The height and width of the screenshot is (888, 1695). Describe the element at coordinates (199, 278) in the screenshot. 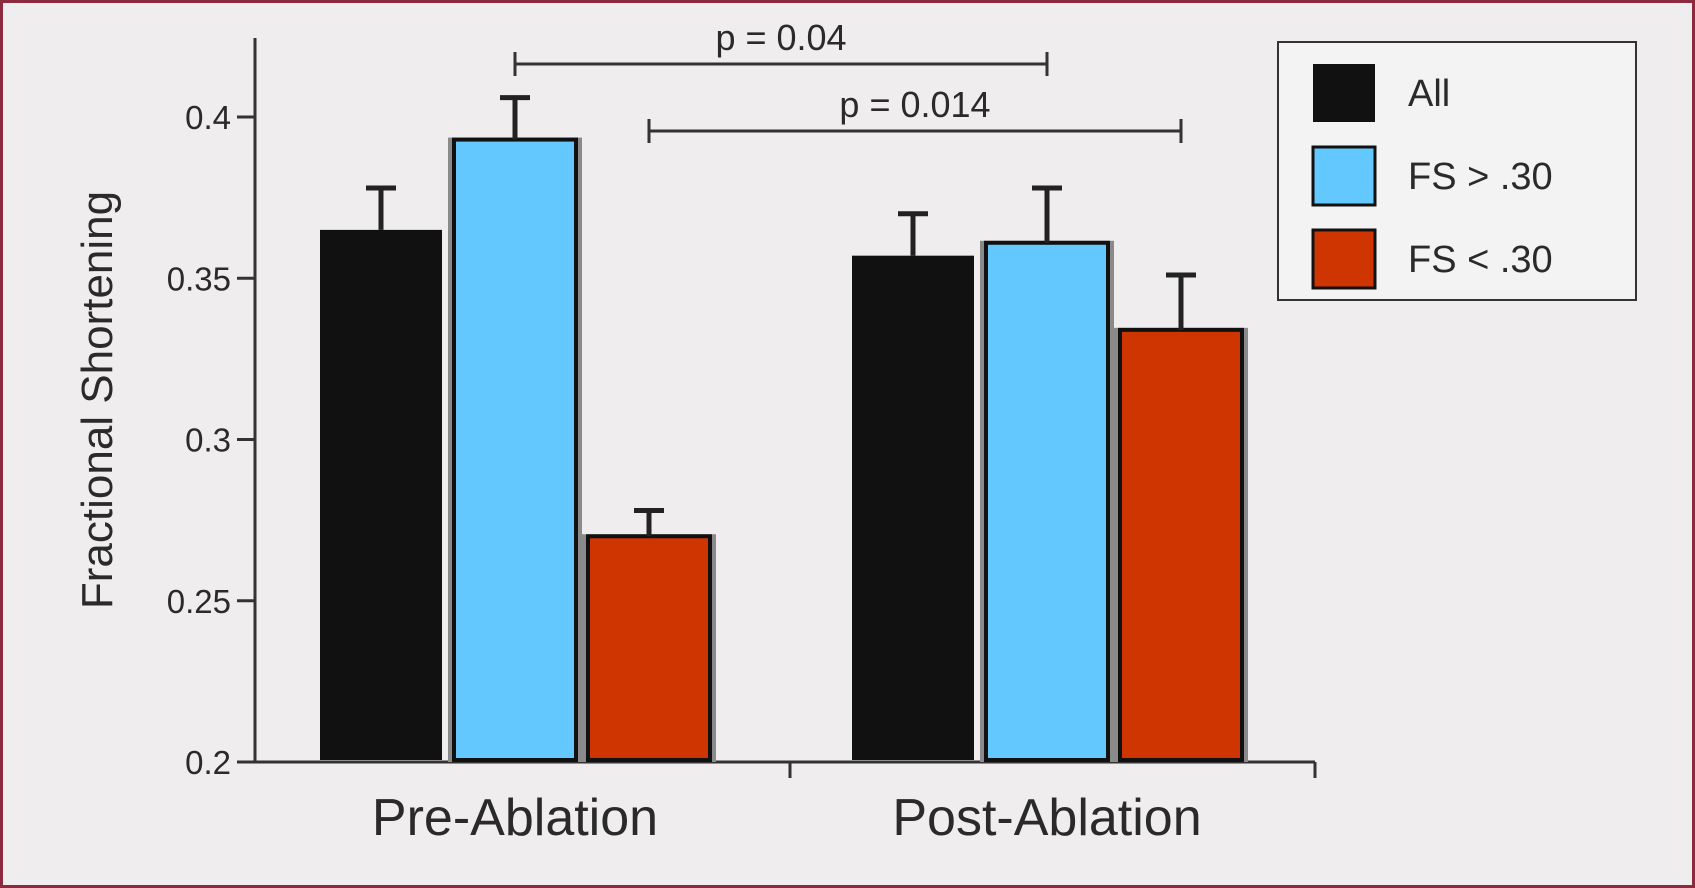

I see `y-tick-label: 0.35` at that location.